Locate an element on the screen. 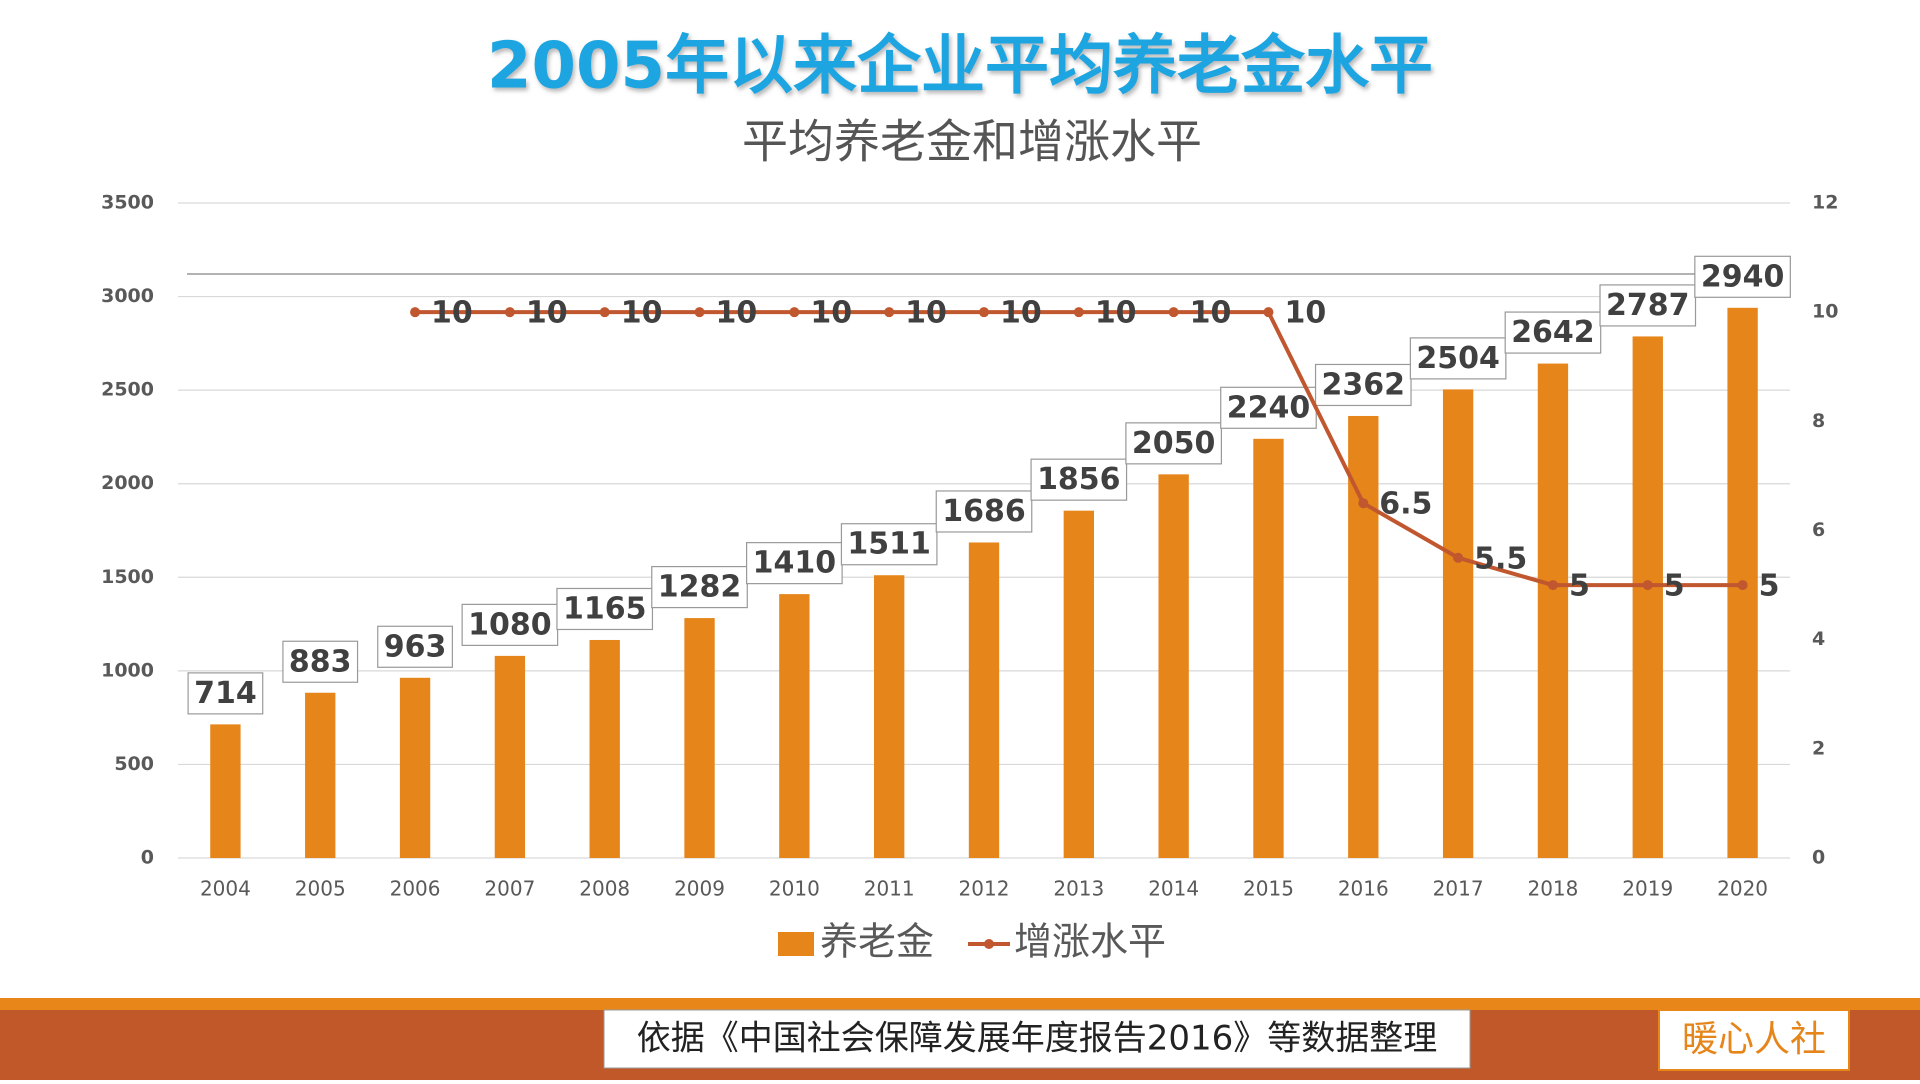 This screenshot has width=1920, height=1084. x-tick-label: 2015 is located at coordinates (1268, 889).